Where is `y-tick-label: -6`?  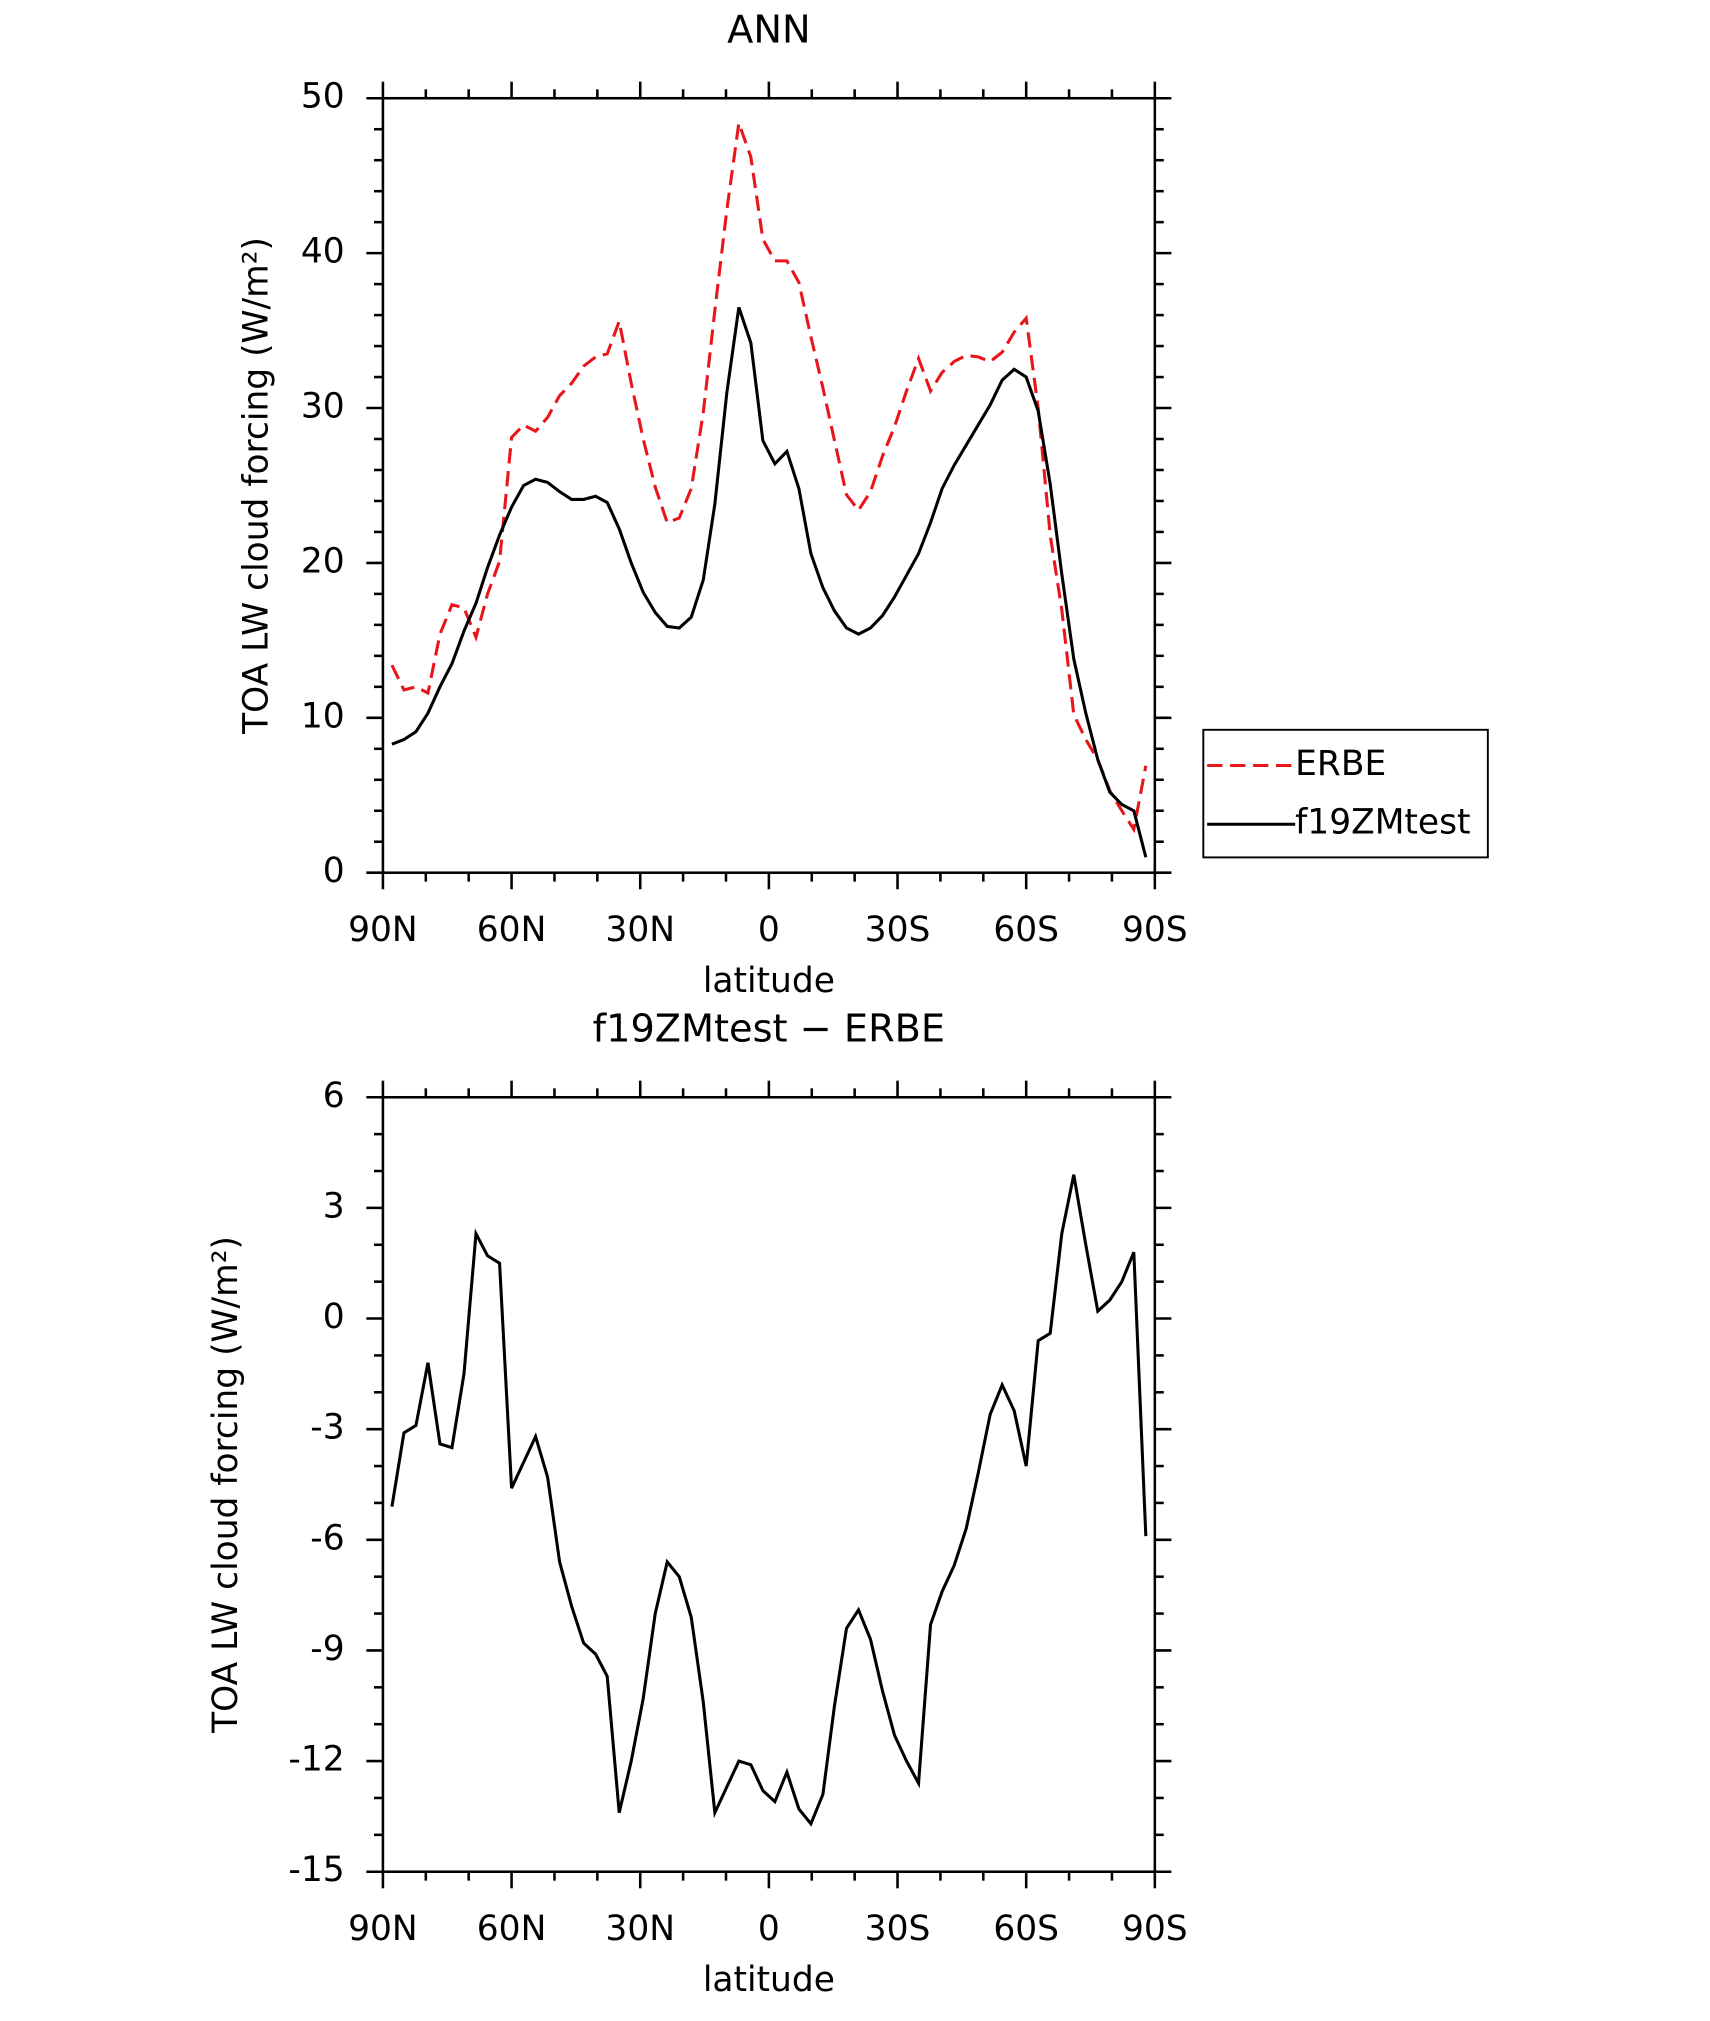 y-tick-label: -6 is located at coordinates (327, 1538).